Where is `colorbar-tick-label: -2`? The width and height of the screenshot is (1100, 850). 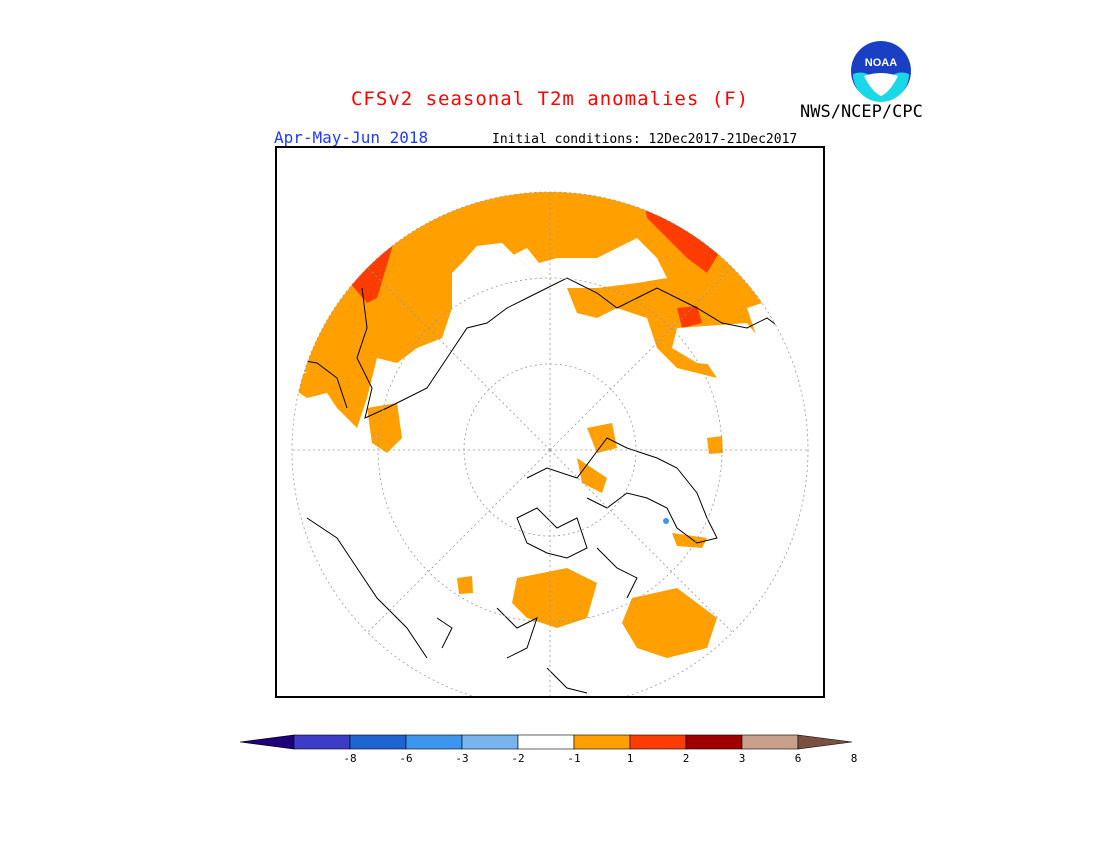 colorbar-tick-label: -2 is located at coordinates (518, 758).